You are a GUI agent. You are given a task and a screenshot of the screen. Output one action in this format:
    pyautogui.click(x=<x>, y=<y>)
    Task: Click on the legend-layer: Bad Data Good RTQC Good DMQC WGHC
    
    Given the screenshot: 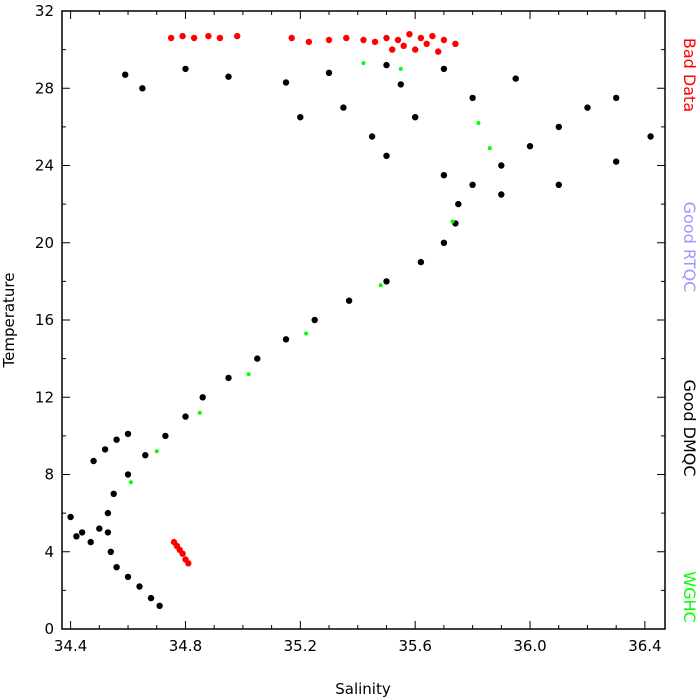 What is the action you would take?
    pyautogui.click(x=689, y=330)
    